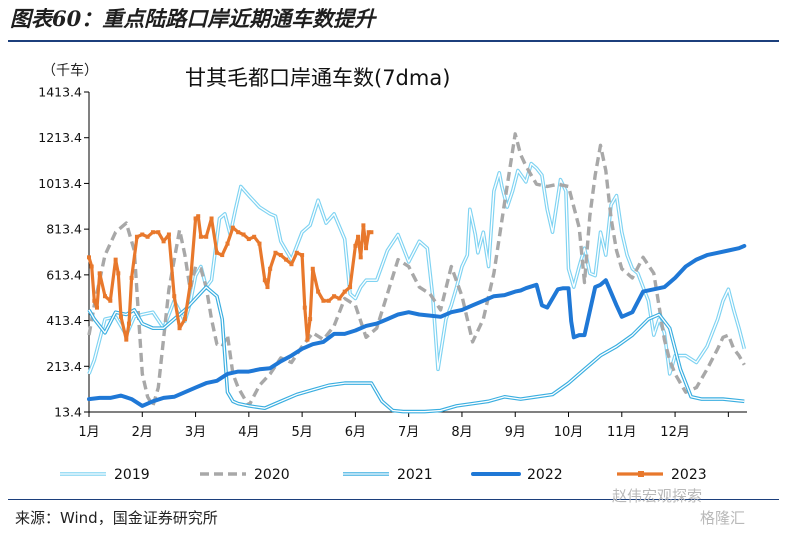  Describe the element at coordinates (60, 183) in the screenshot. I see `y-tick-label: 1013.4` at that location.